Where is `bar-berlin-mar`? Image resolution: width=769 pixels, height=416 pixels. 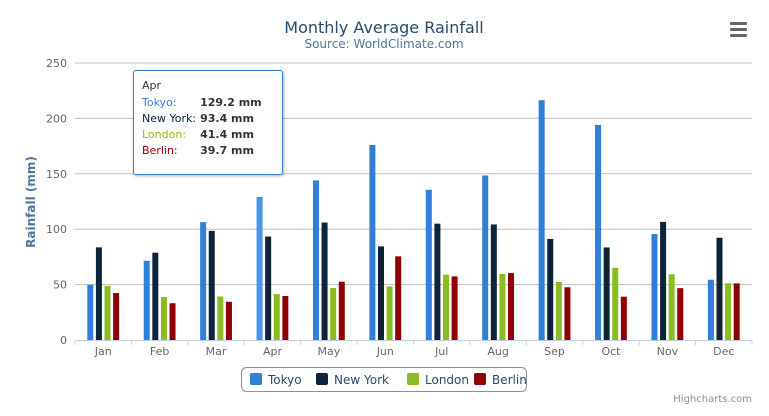
bar-berlin-mar is located at coordinates (228, 320).